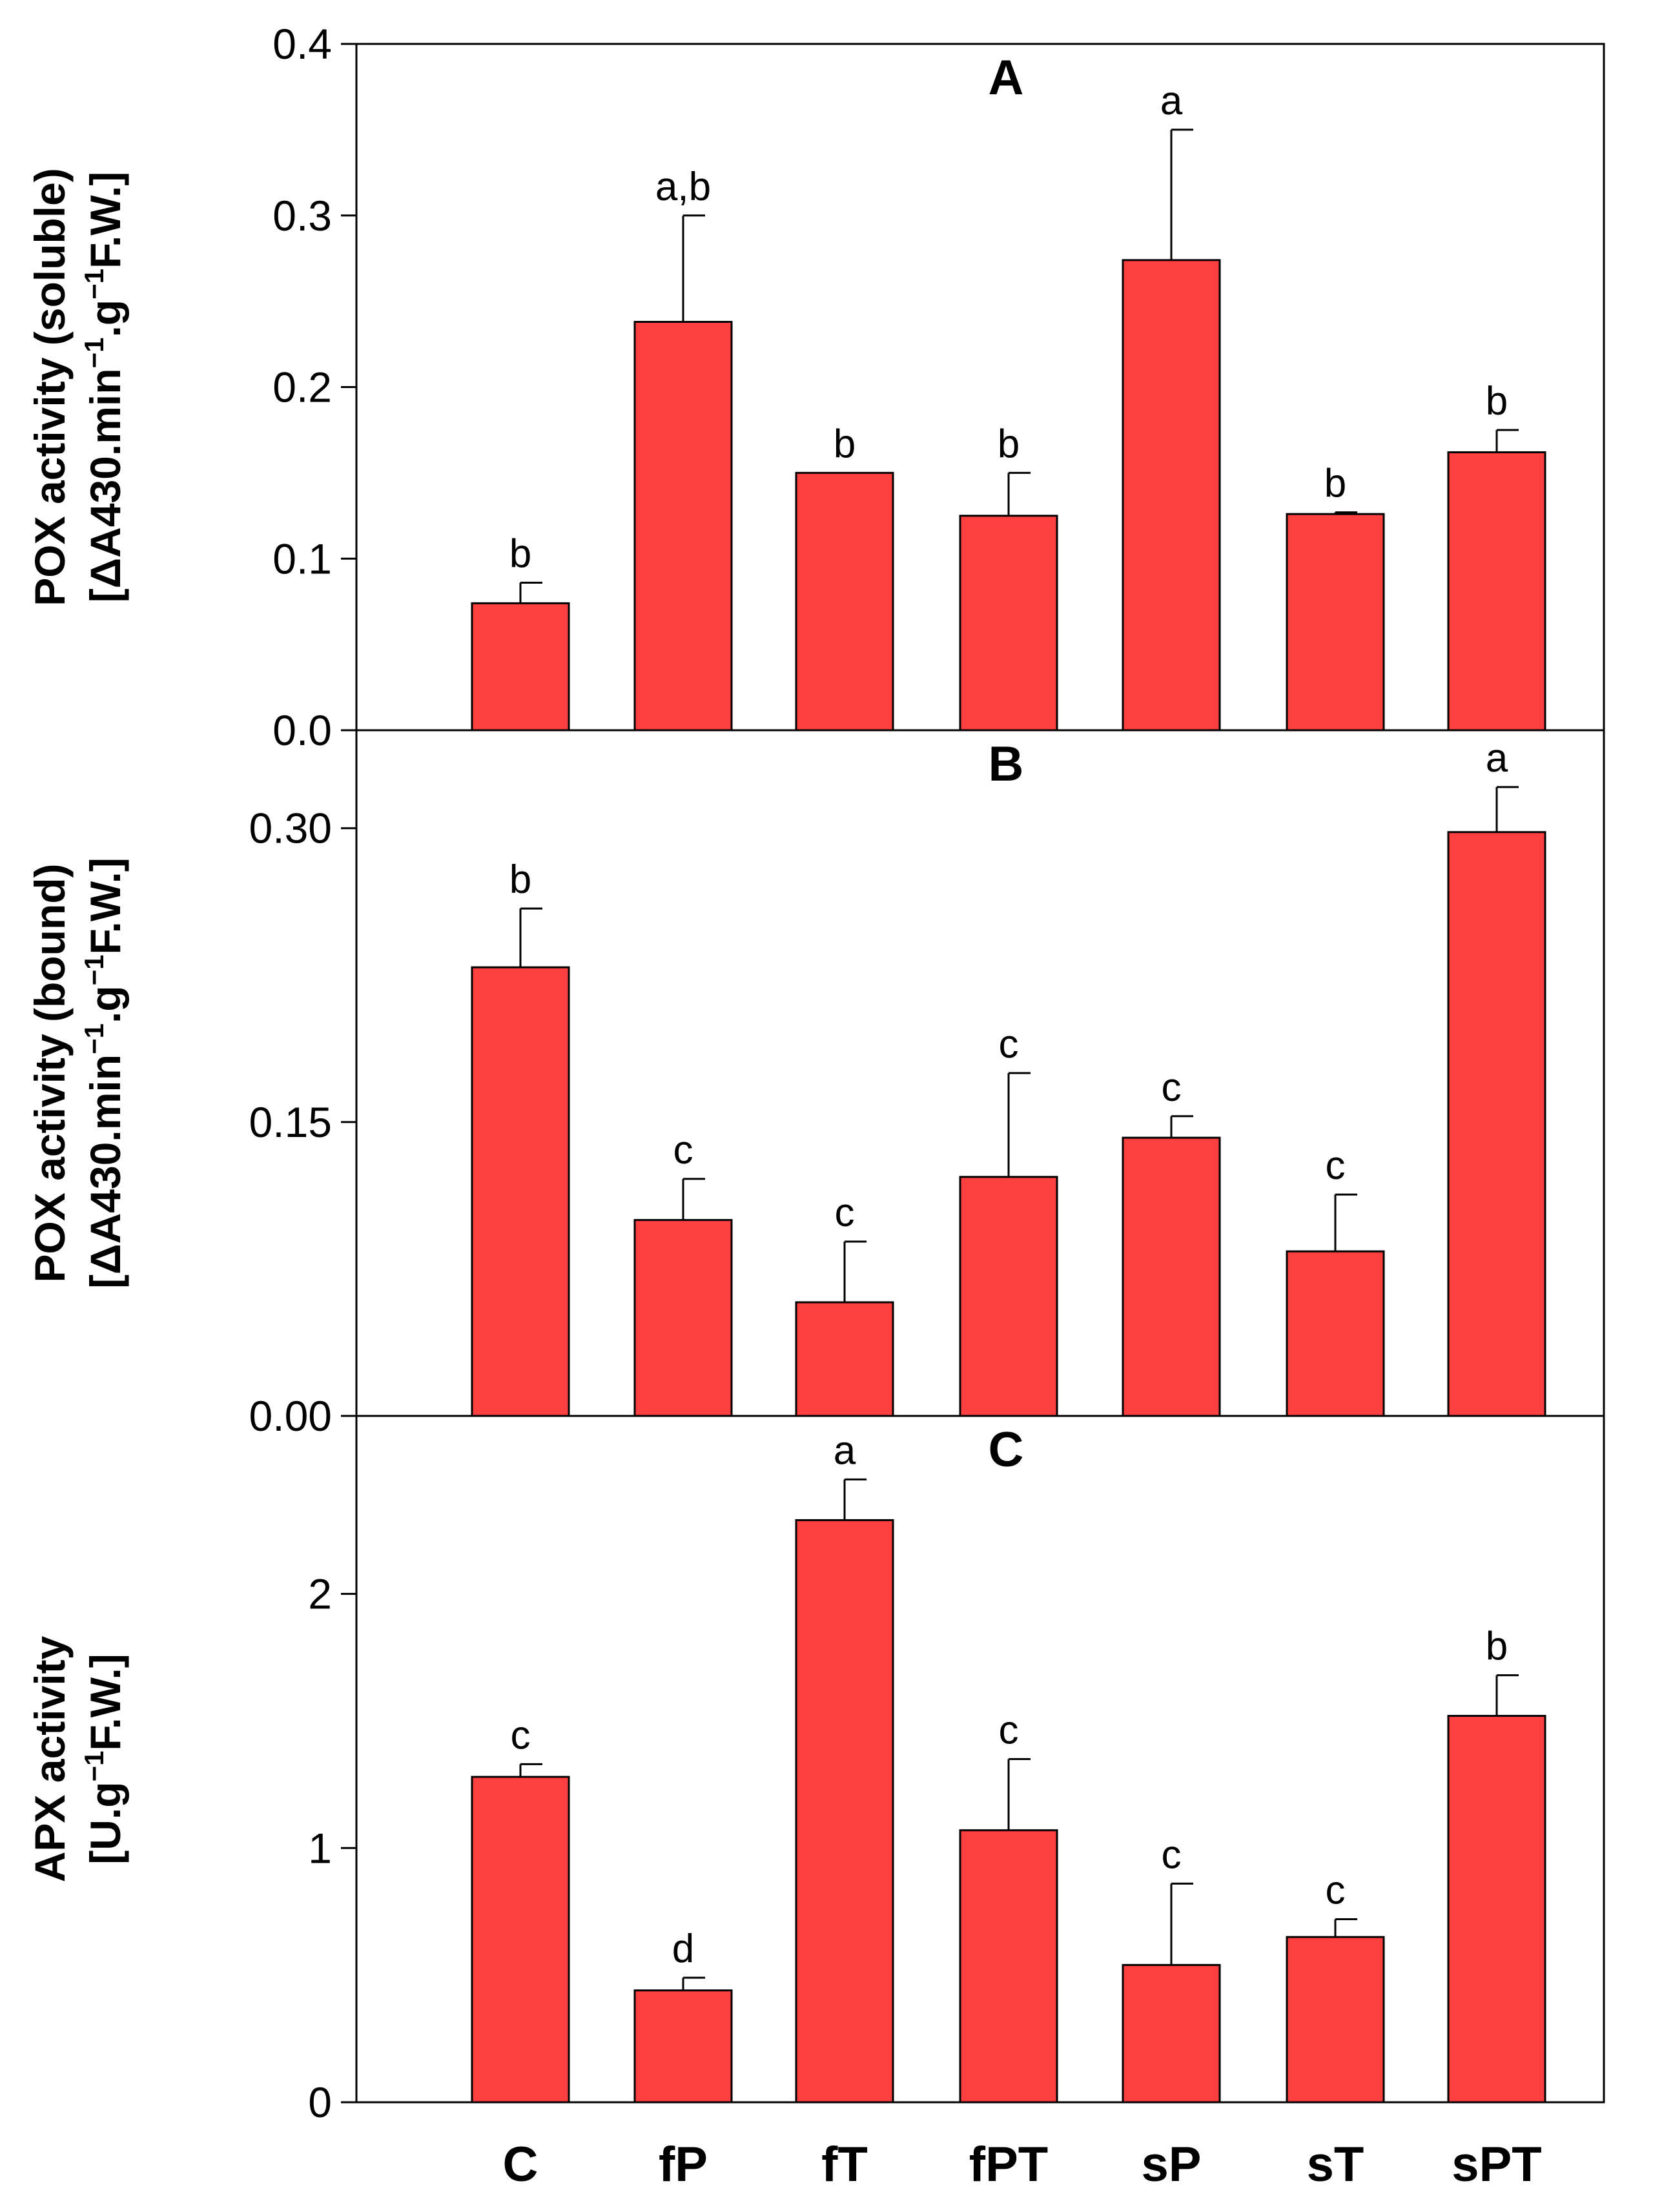 The height and width of the screenshot is (2212, 1673). I want to click on x-category-label: fP, so click(683, 2164).